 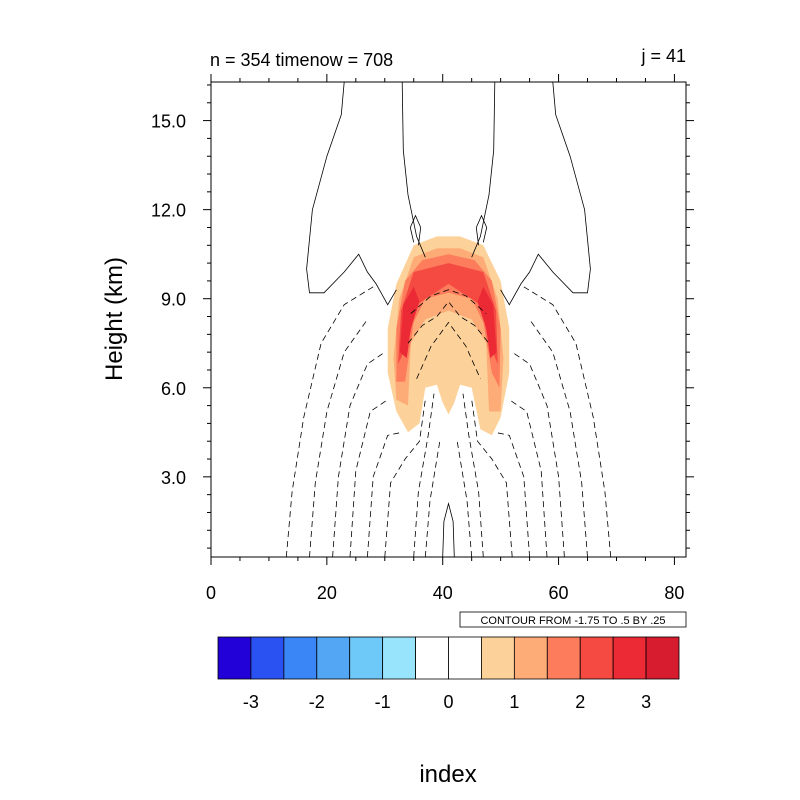 What do you see at coordinates (663, 56) in the screenshot?
I see `chart-title-right: j = 41` at bounding box center [663, 56].